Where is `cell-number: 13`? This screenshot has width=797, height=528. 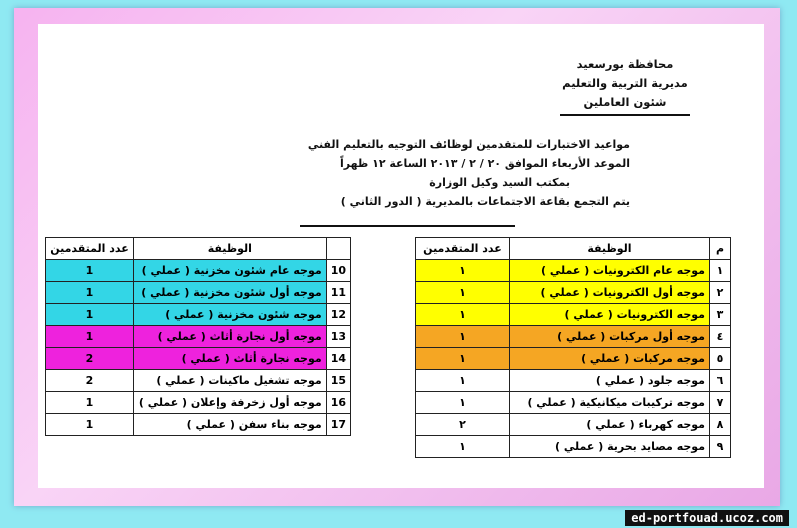
cell-number: 13 is located at coordinates (338, 336).